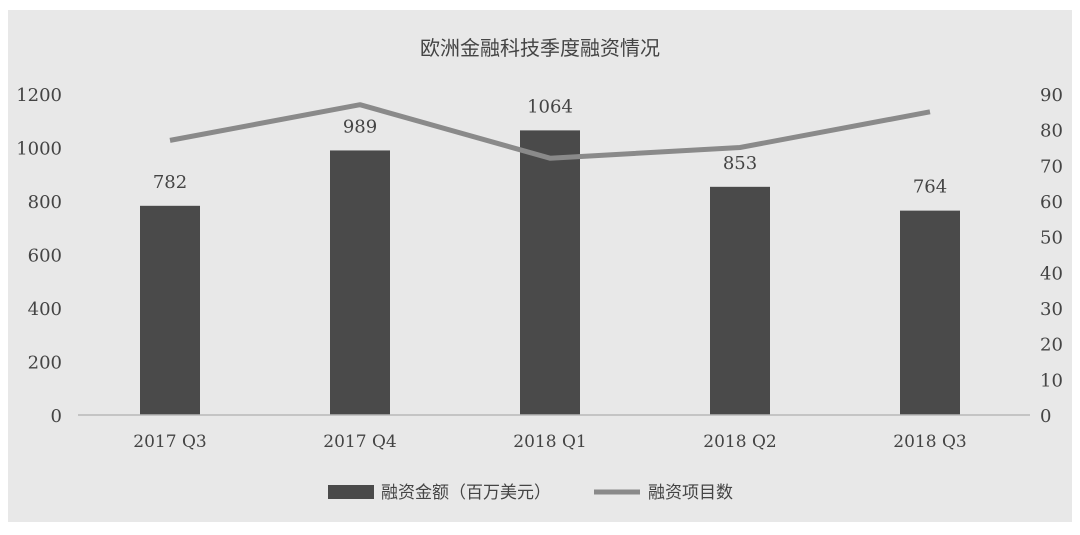 The width and height of the screenshot is (1080, 535). What do you see at coordinates (550, 106) in the screenshot?
I see `bar-data-label: 1064` at bounding box center [550, 106].